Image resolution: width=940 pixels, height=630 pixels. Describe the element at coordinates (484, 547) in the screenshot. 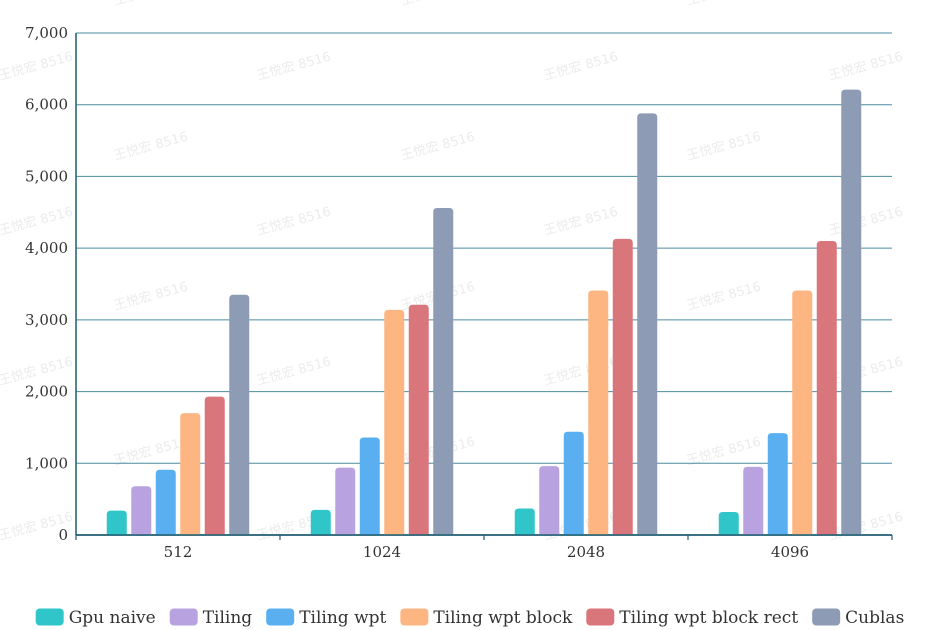

I see `x-axis: 512 1024 2048 4096` at that location.